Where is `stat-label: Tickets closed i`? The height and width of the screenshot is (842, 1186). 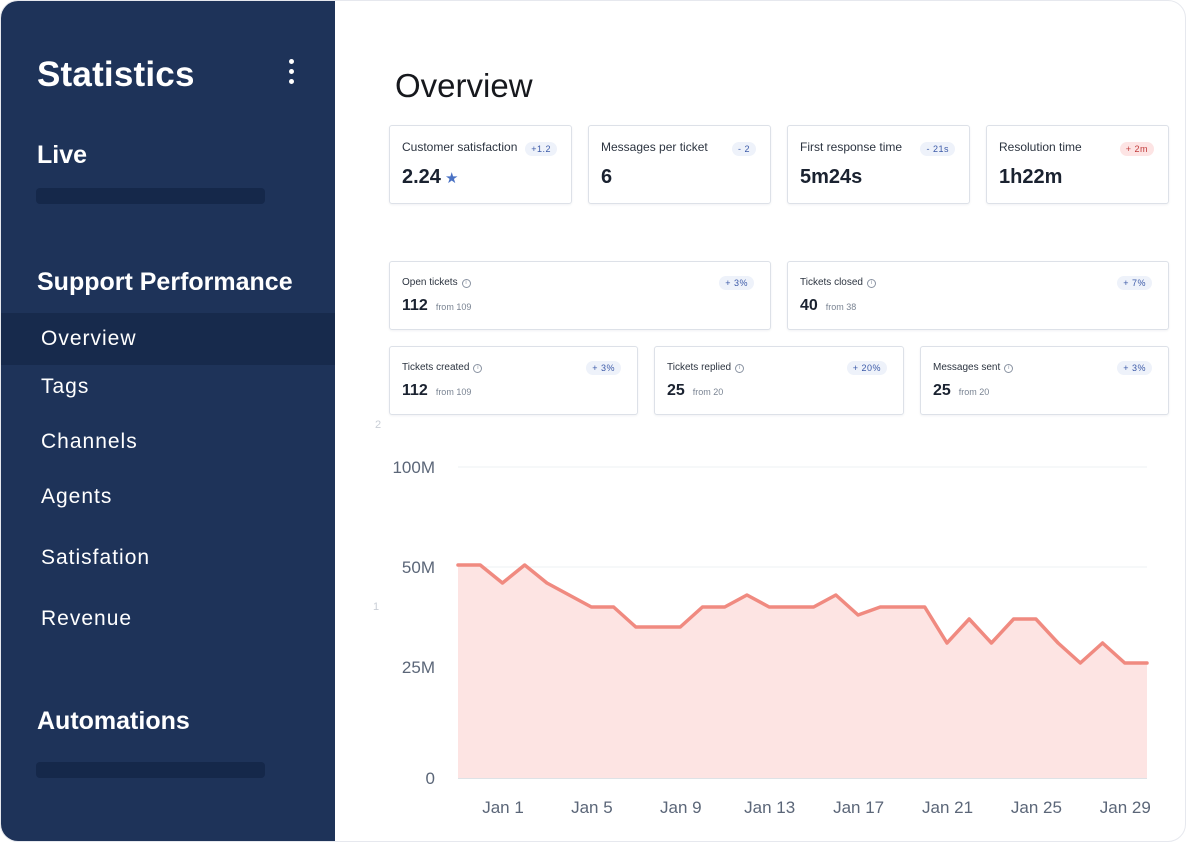
stat-label: Tickets closed i is located at coordinates (838, 282).